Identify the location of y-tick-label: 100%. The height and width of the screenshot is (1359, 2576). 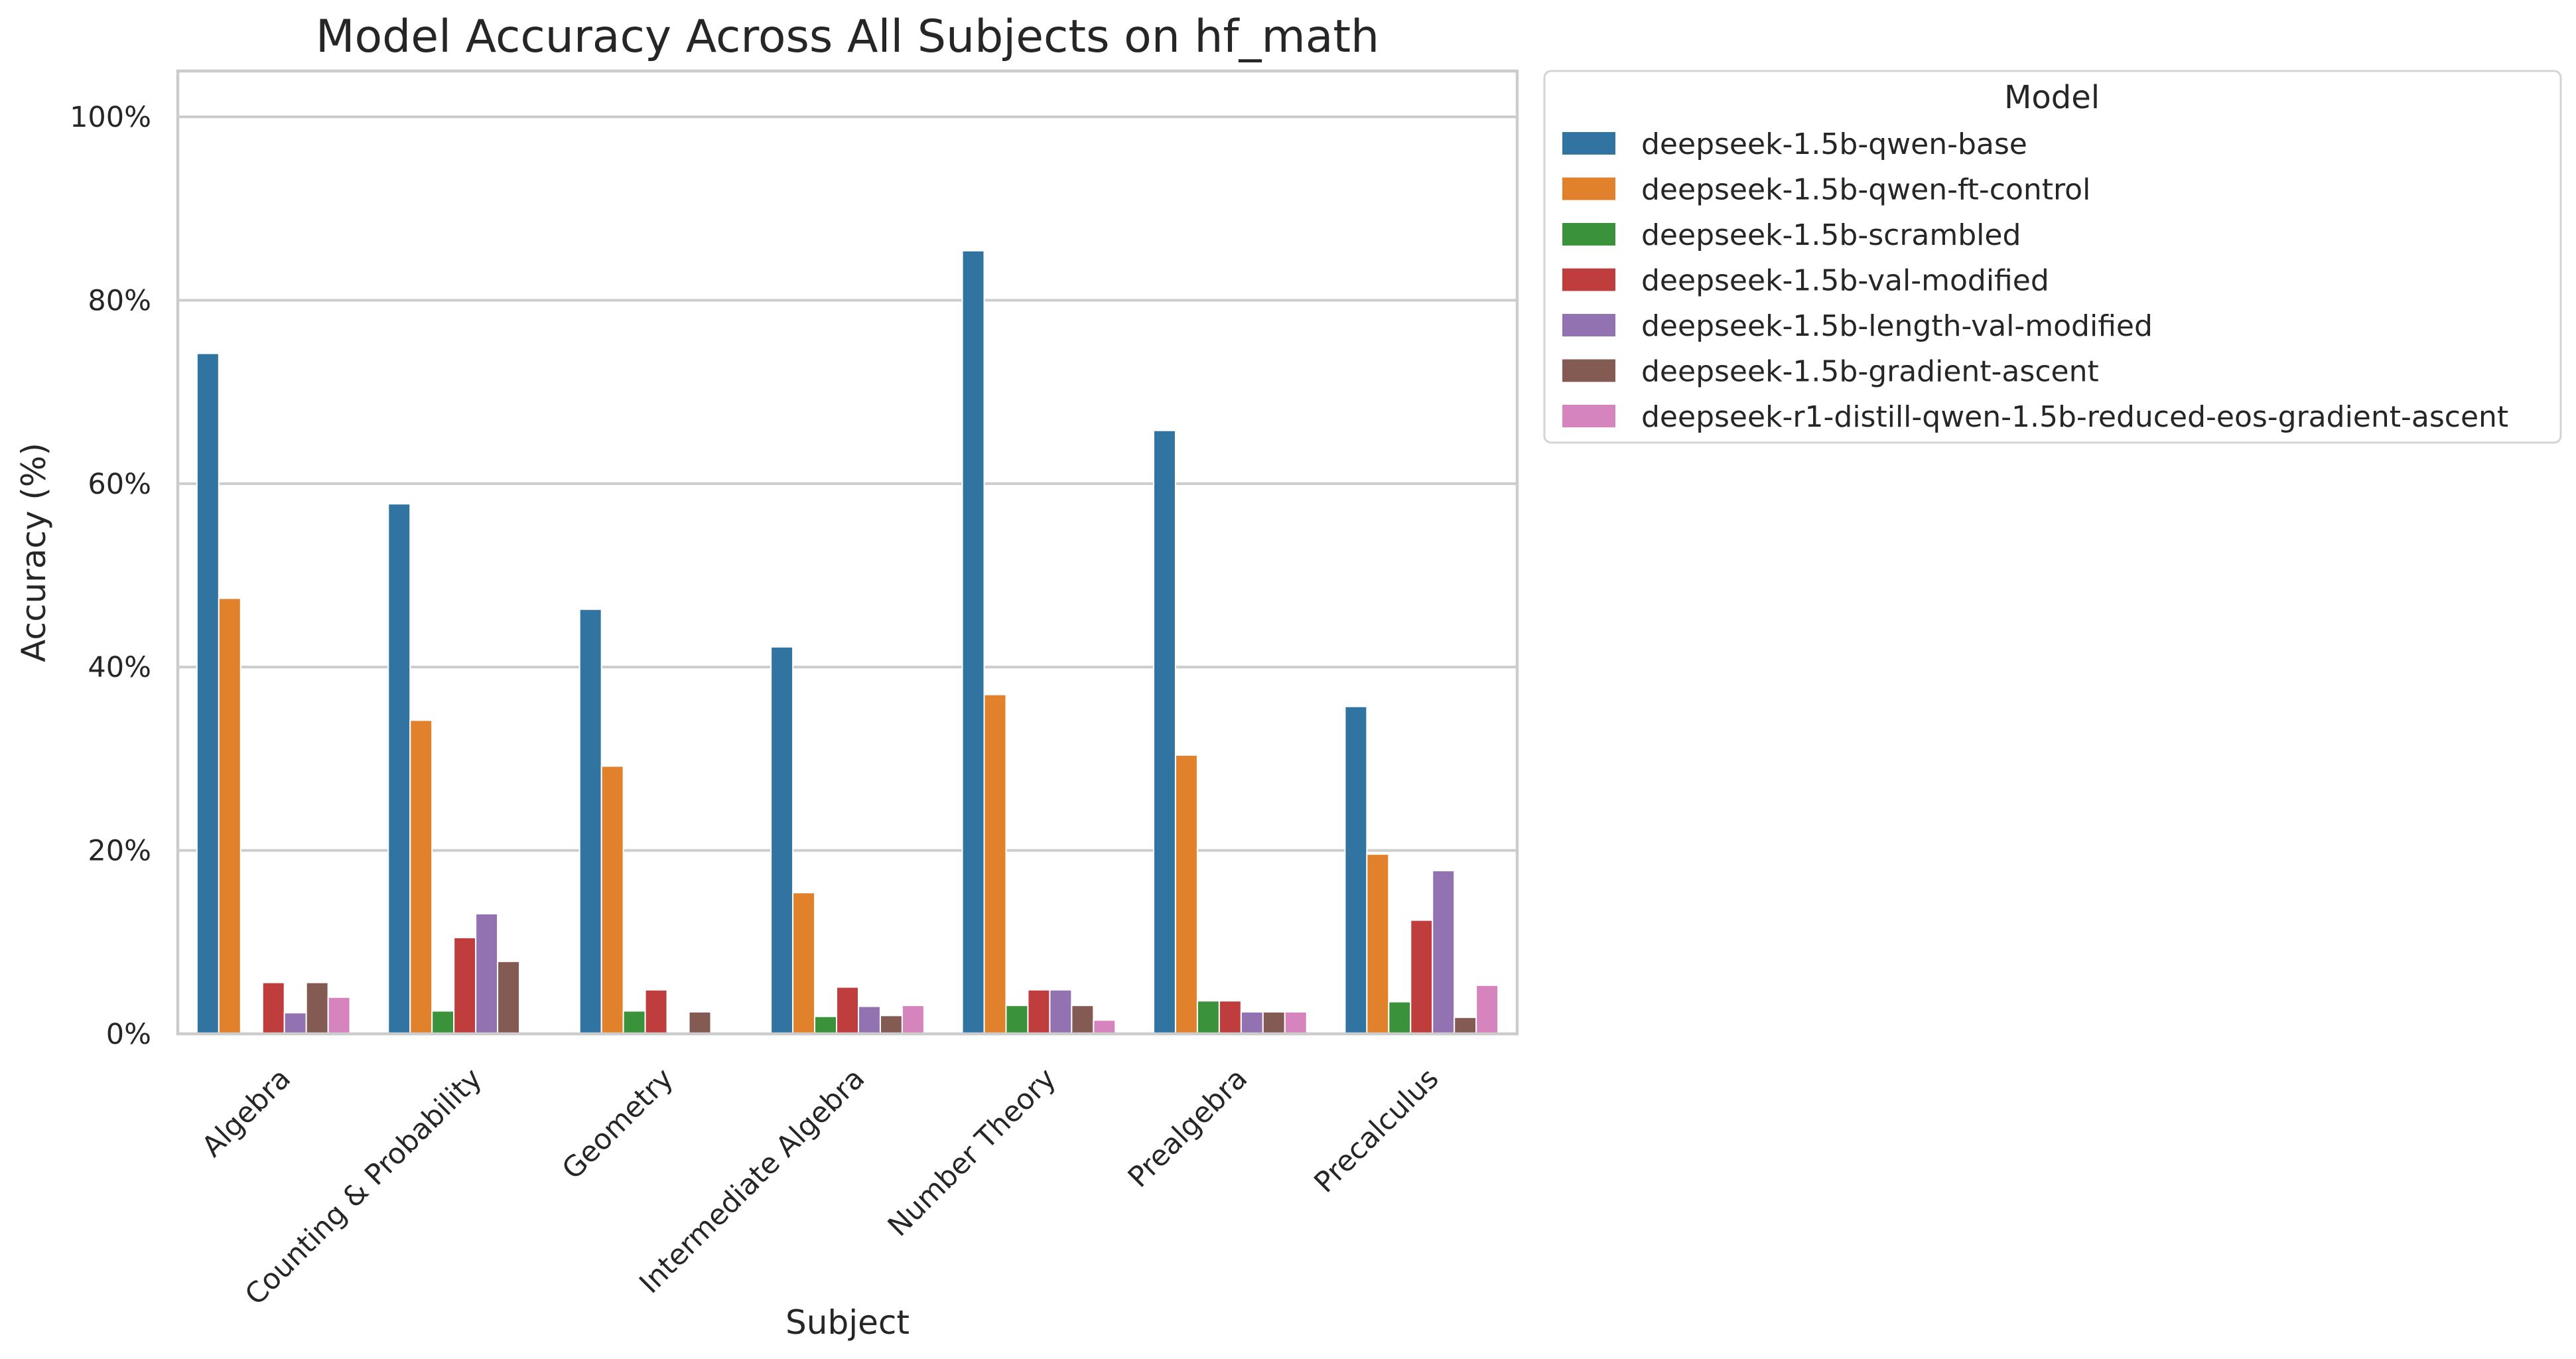
(110, 117).